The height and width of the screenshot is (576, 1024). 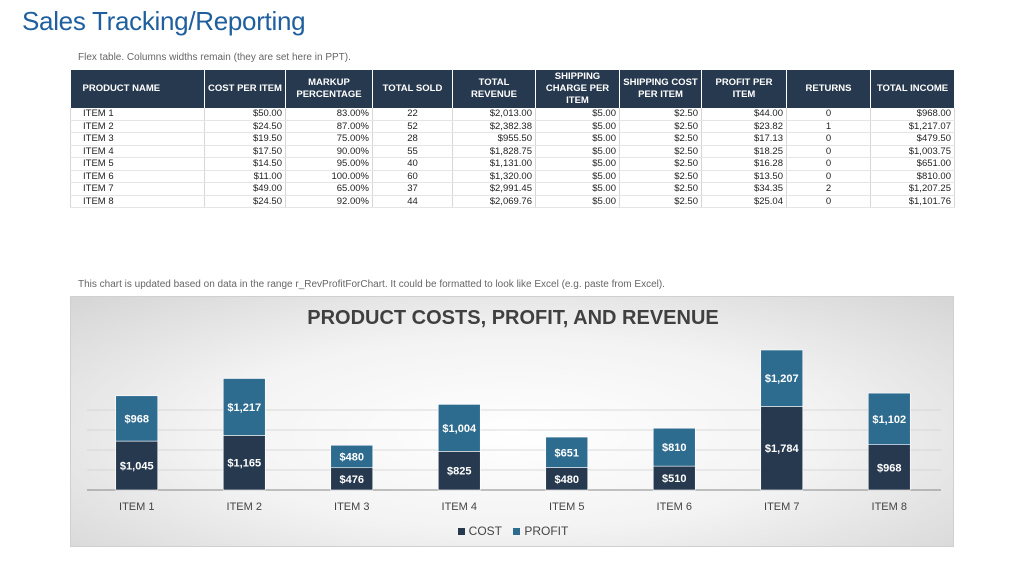 What do you see at coordinates (744, 189) in the screenshot?
I see `table-cell: $34.35` at bounding box center [744, 189].